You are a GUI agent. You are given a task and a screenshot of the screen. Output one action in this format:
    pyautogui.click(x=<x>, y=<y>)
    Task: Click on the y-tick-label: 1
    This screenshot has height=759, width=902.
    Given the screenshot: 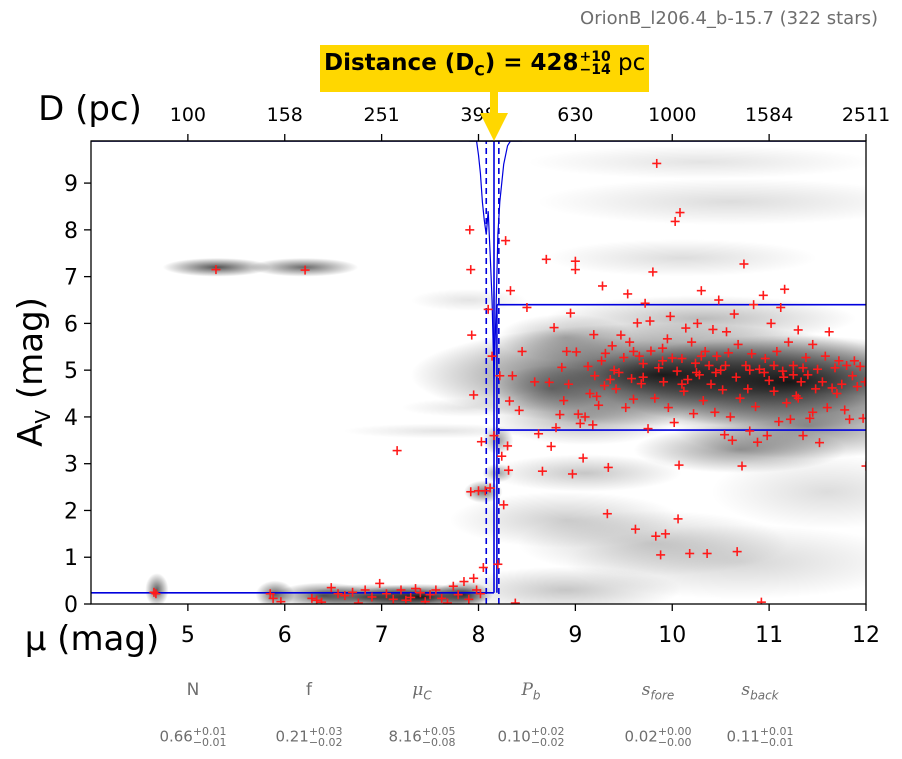 What is the action you would take?
    pyautogui.click(x=71, y=558)
    